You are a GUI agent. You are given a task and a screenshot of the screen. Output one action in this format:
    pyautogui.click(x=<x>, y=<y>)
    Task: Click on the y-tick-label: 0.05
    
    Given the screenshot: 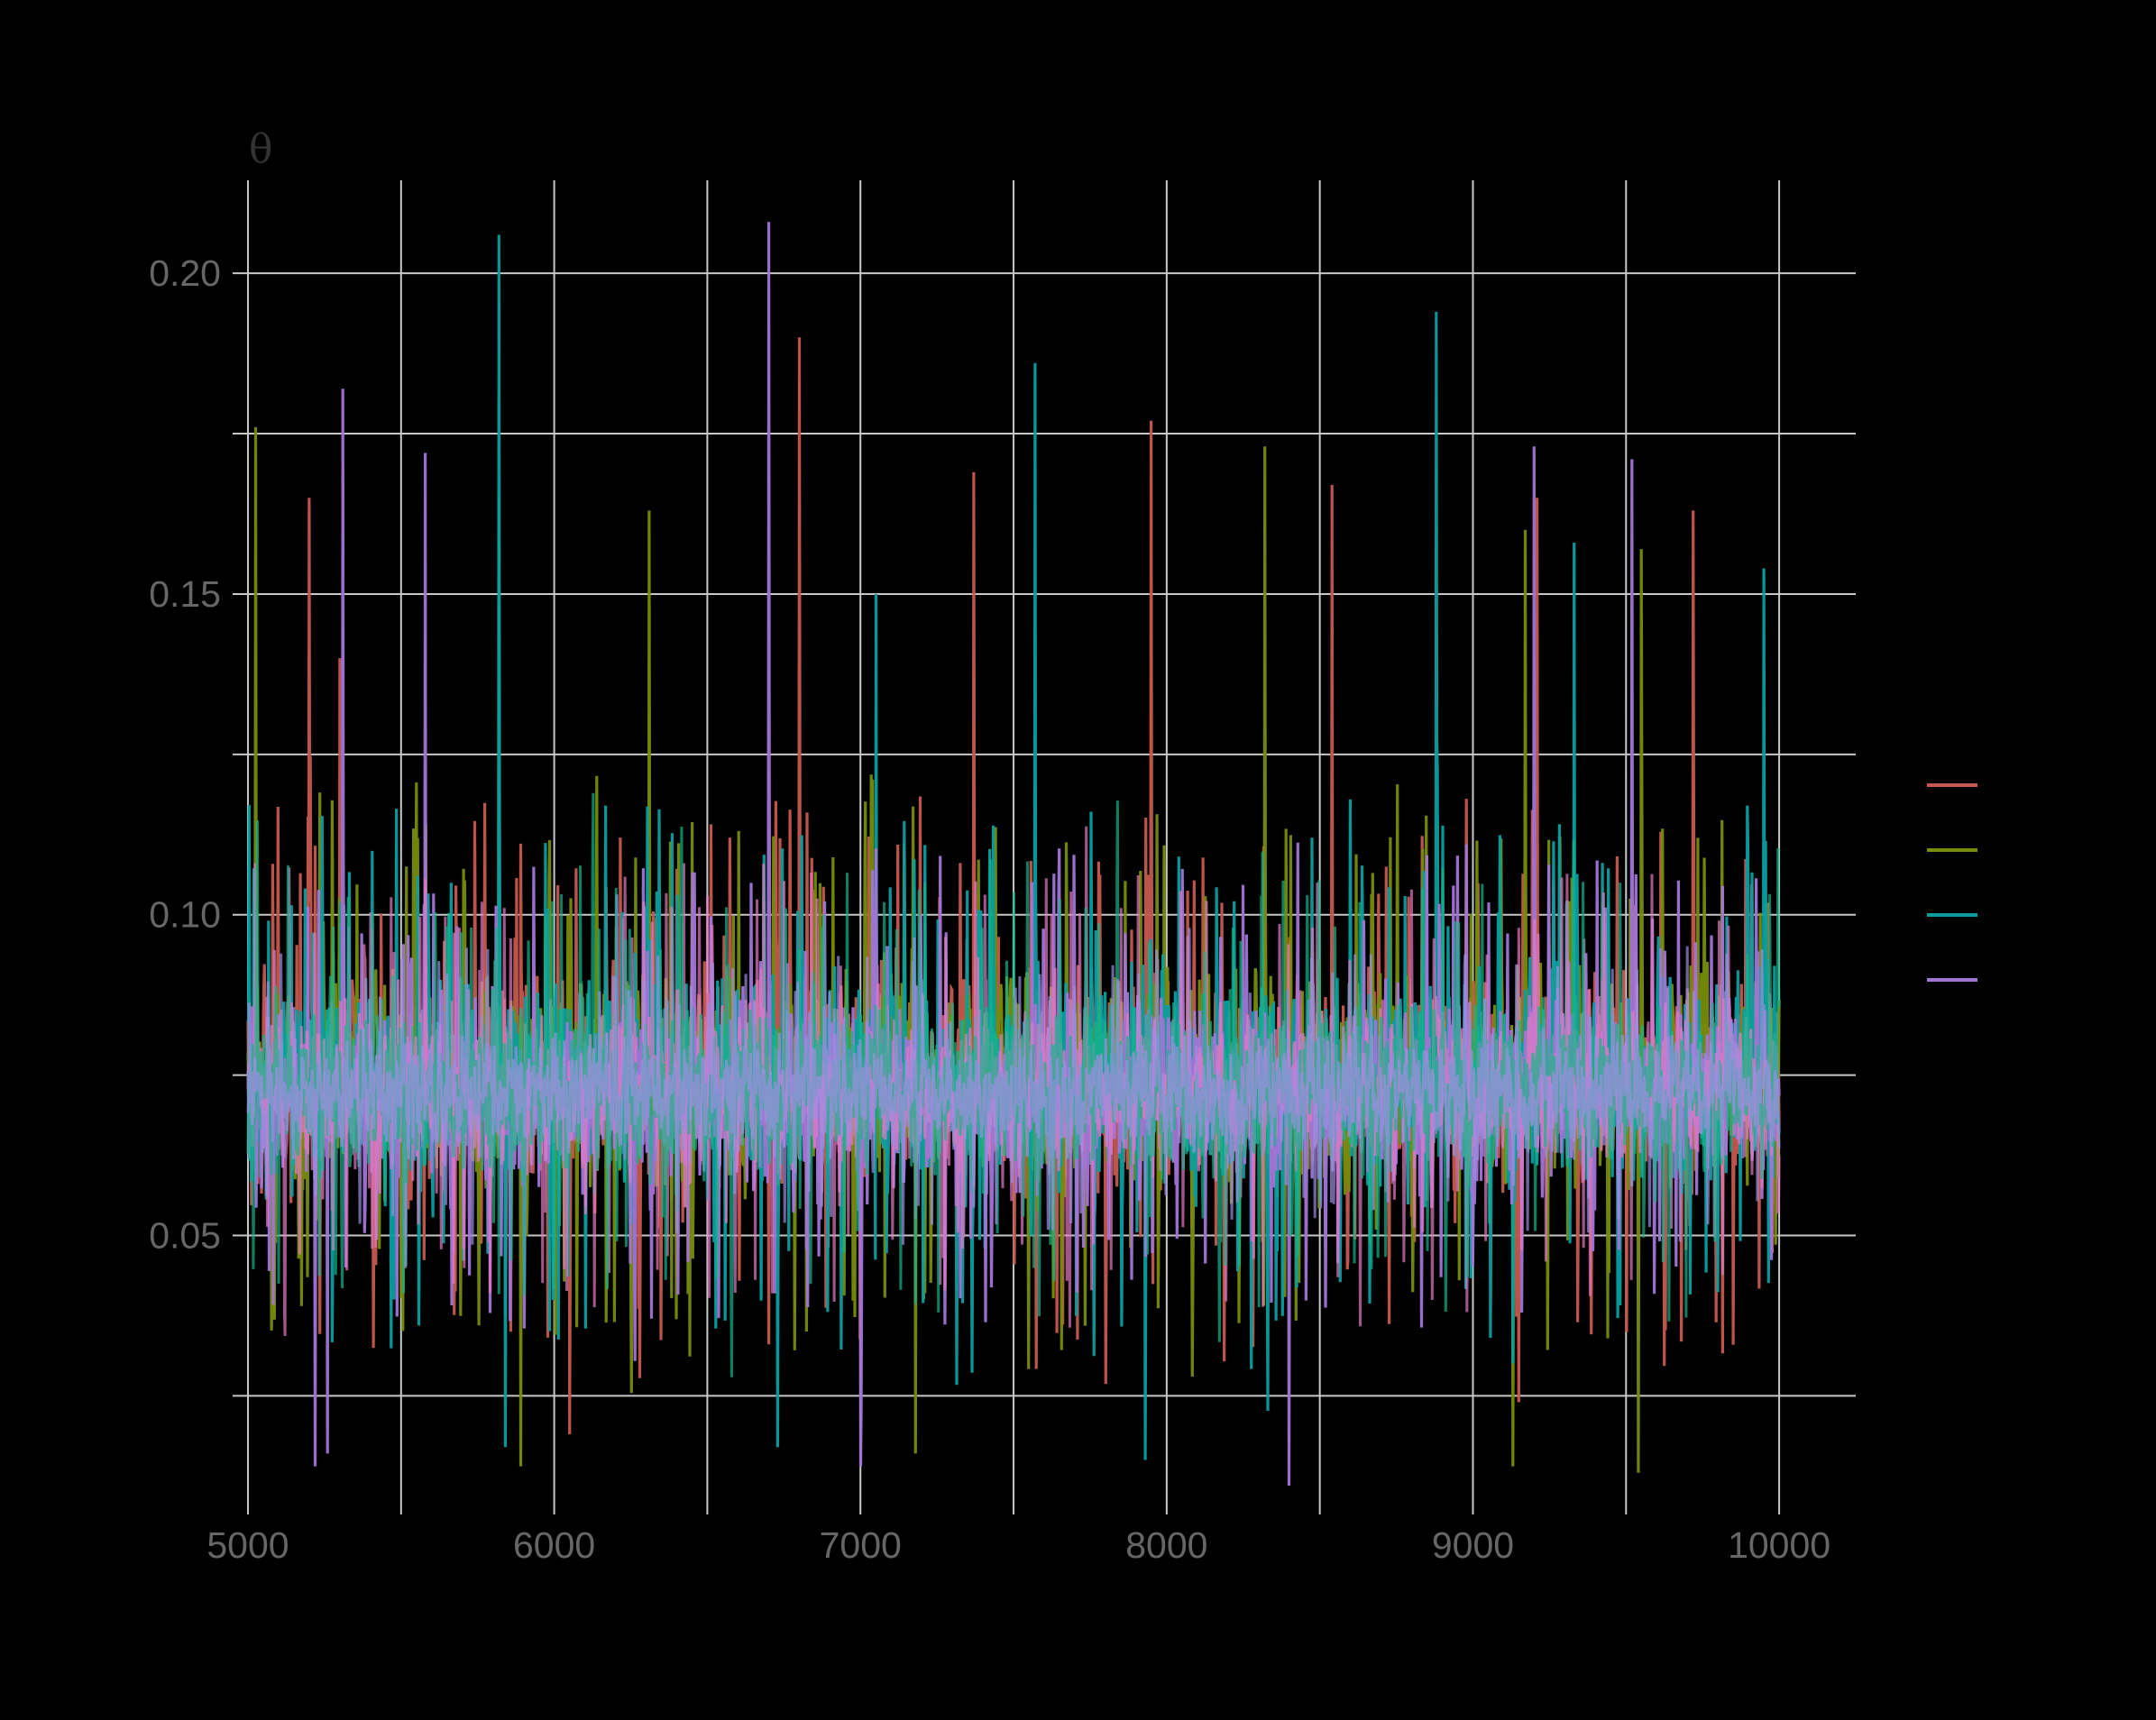 What is the action you would take?
    pyautogui.click(x=185, y=1235)
    